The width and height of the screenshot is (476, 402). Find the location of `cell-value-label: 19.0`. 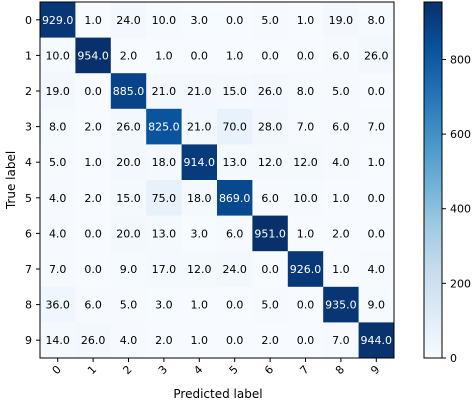

cell-value-label: 19.0 is located at coordinates (57, 91).